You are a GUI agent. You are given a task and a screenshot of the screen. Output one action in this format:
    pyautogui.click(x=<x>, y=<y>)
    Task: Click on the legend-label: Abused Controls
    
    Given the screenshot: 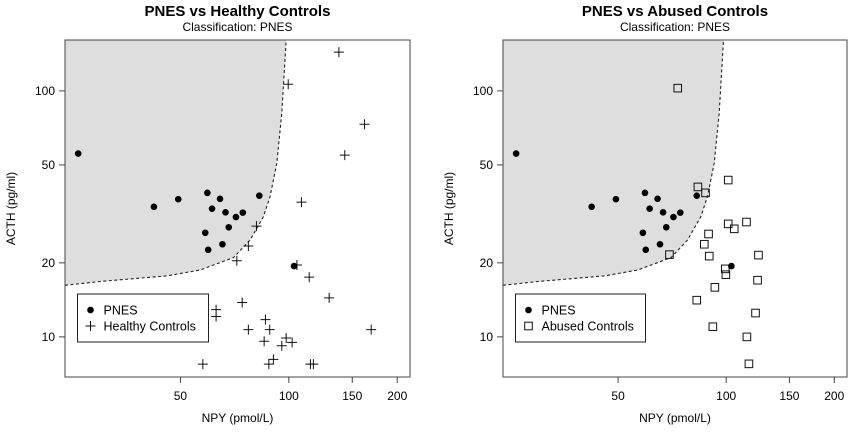 What is the action you would take?
    pyautogui.click(x=588, y=327)
    